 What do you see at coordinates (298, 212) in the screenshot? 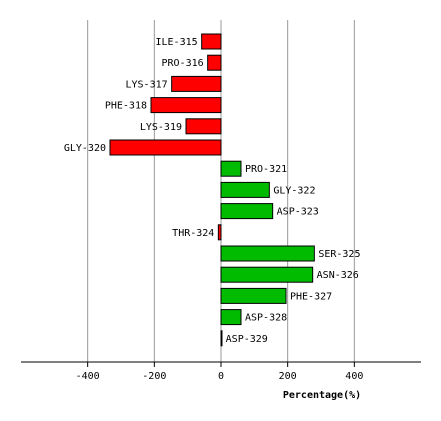
I see `bar-label-asp-323: ASP-323` at bounding box center [298, 212].